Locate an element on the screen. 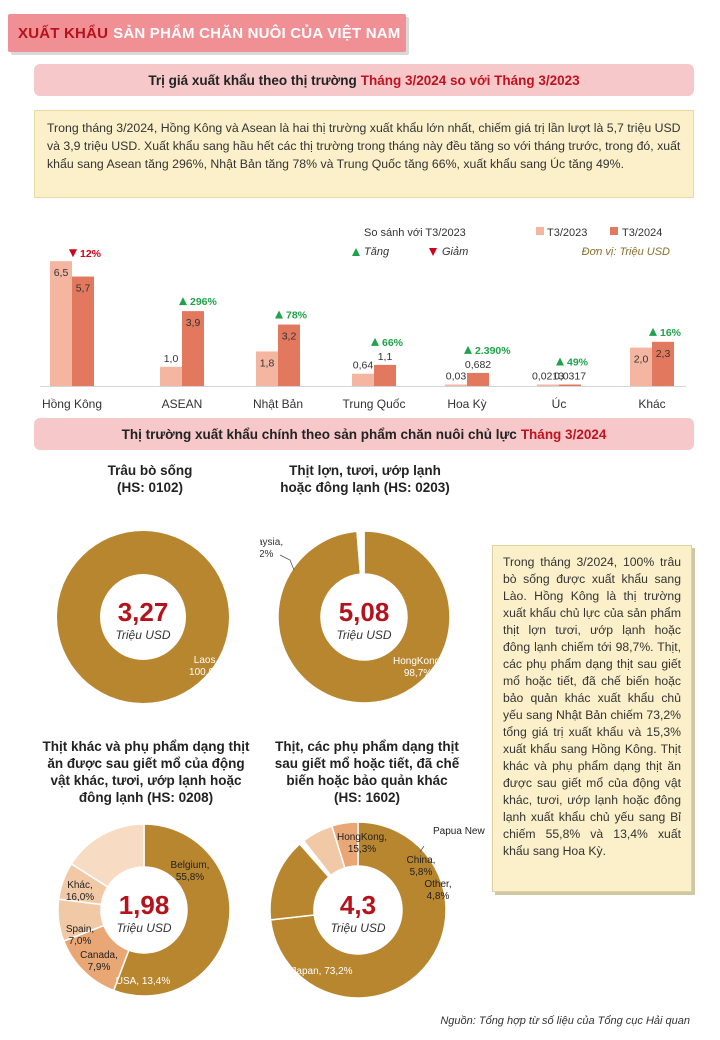 The image size is (720, 1040). page-title-dark: XUẤT KHẨU is located at coordinates (63, 33).